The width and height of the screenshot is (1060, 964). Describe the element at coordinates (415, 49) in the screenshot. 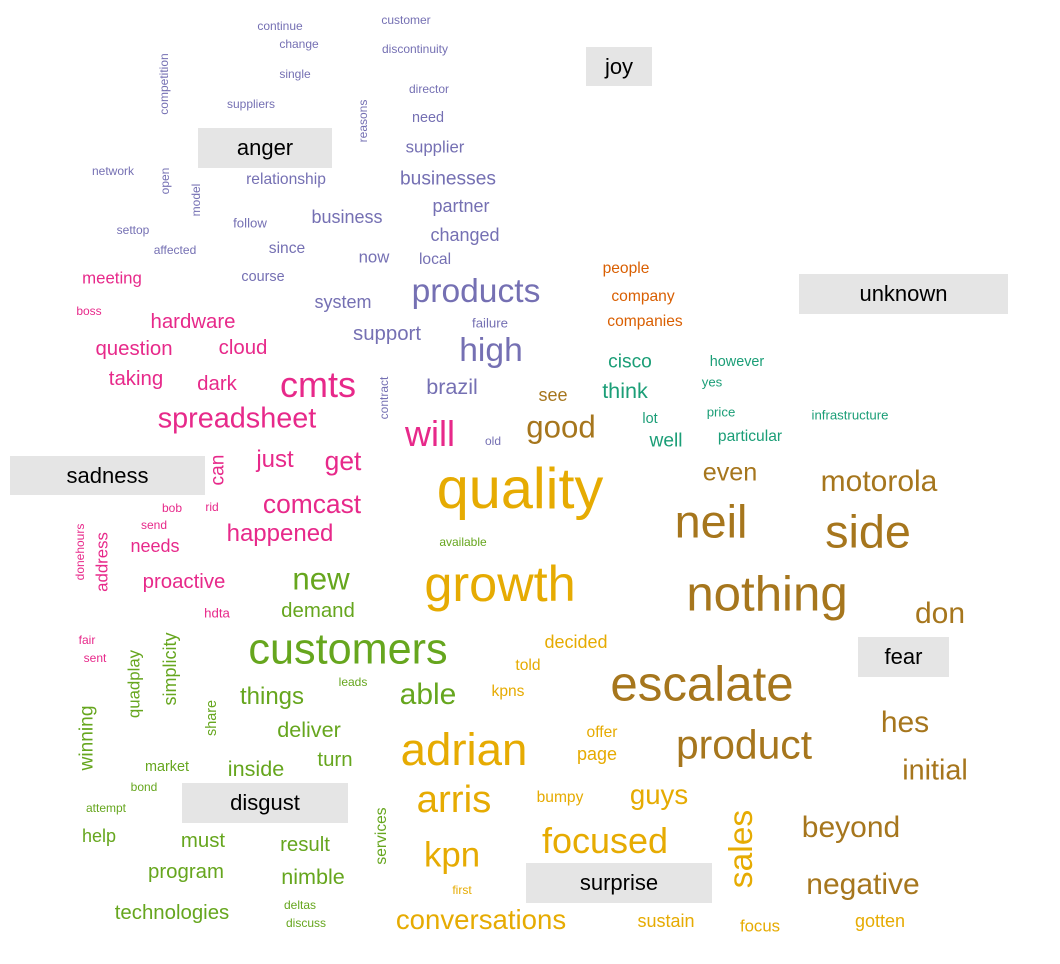

I see `word-discontinuity: discontinuity` at that location.